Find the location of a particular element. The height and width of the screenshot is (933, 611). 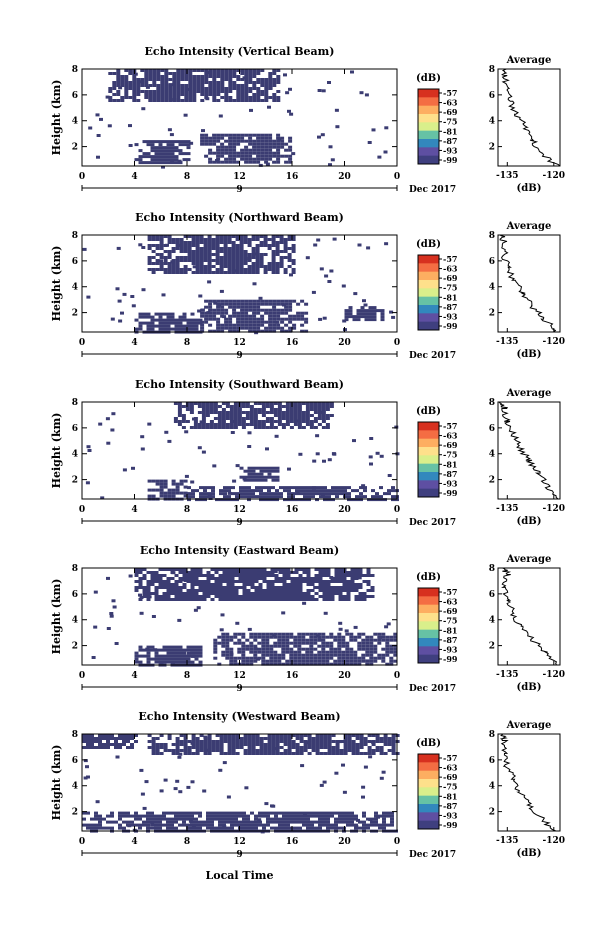

average-frame is located at coordinates (529, 616).